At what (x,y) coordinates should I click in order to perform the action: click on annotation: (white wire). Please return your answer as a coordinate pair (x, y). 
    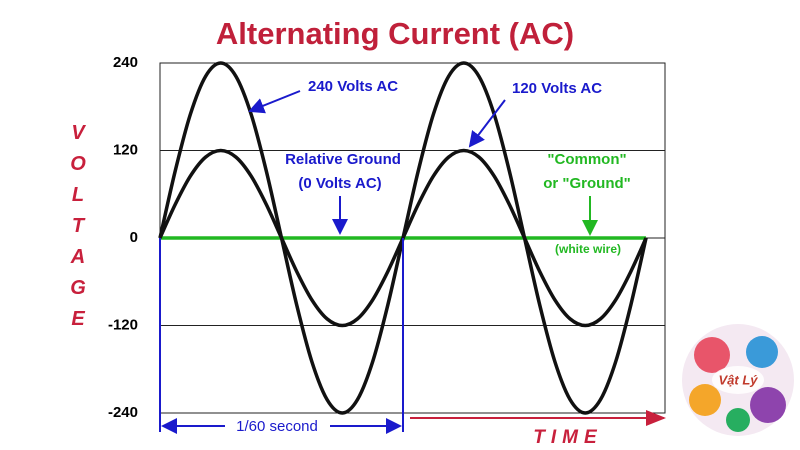
    Looking at the image, I should click on (588, 249).